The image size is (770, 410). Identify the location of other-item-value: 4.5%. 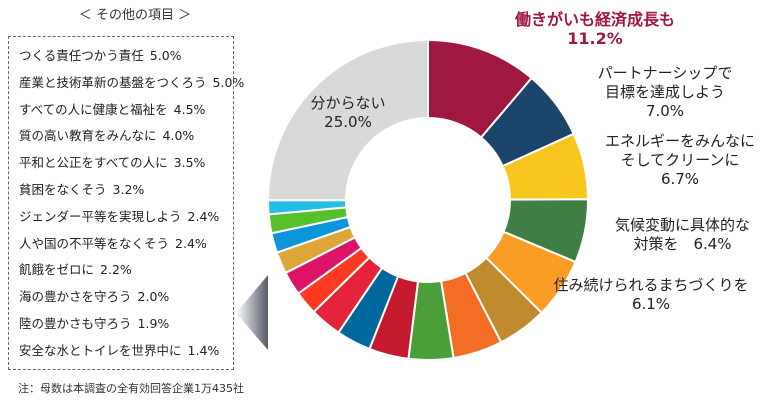
(189, 109).